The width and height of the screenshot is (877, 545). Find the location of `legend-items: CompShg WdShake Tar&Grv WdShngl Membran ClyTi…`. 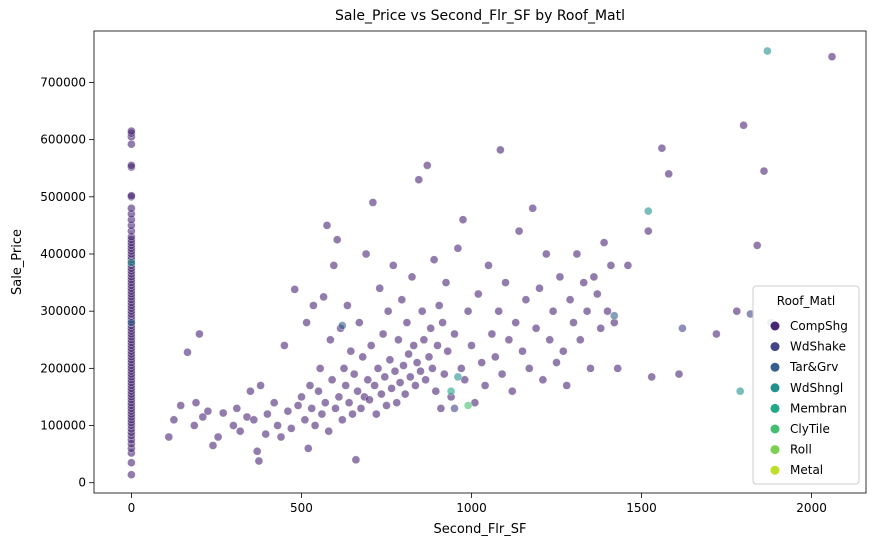

legend-items: CompShg WdShake Tar&Grv WdShngl Membran ClyTi… is located at coordinates (809, 398).